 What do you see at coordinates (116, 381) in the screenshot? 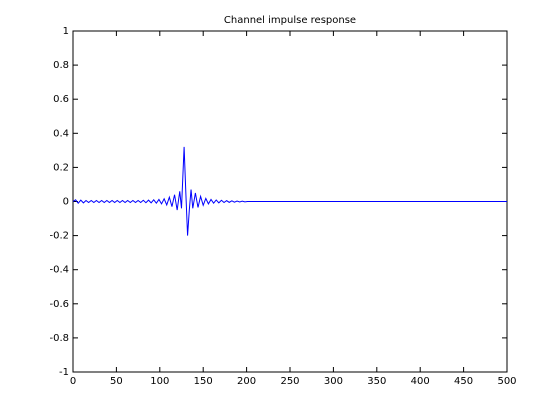
I see `x-tick-label: 50` at bounding box center [116, 381].